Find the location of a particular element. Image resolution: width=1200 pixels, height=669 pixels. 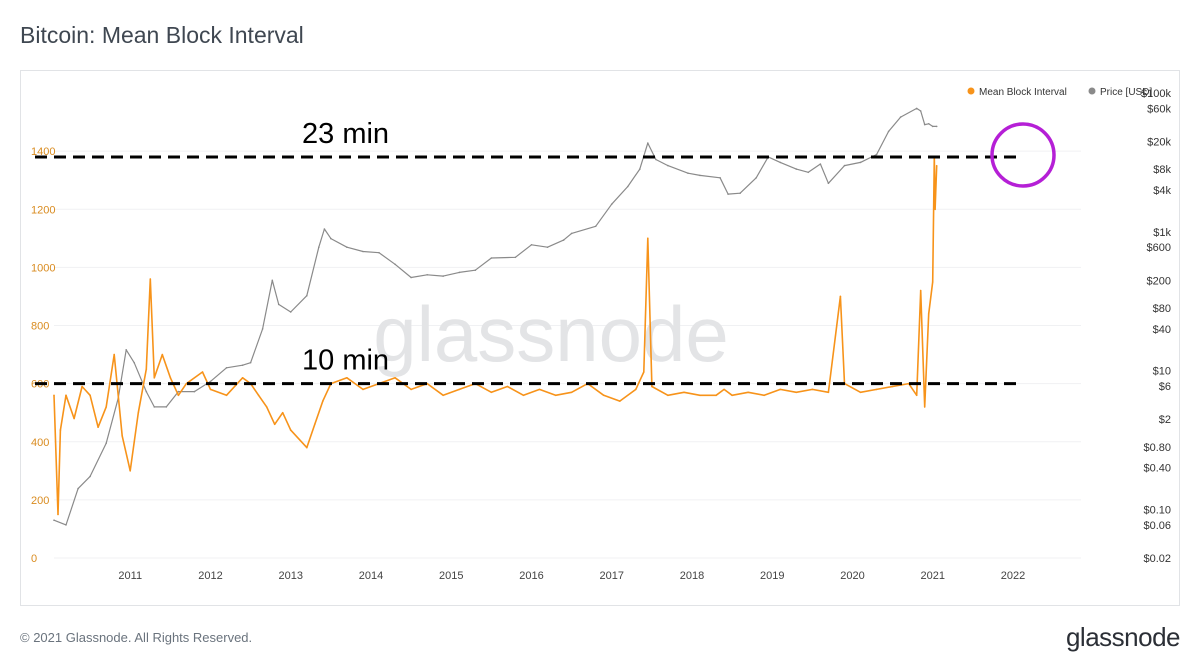

x-tick-label: 2016 is located at coordinates (531, 576).